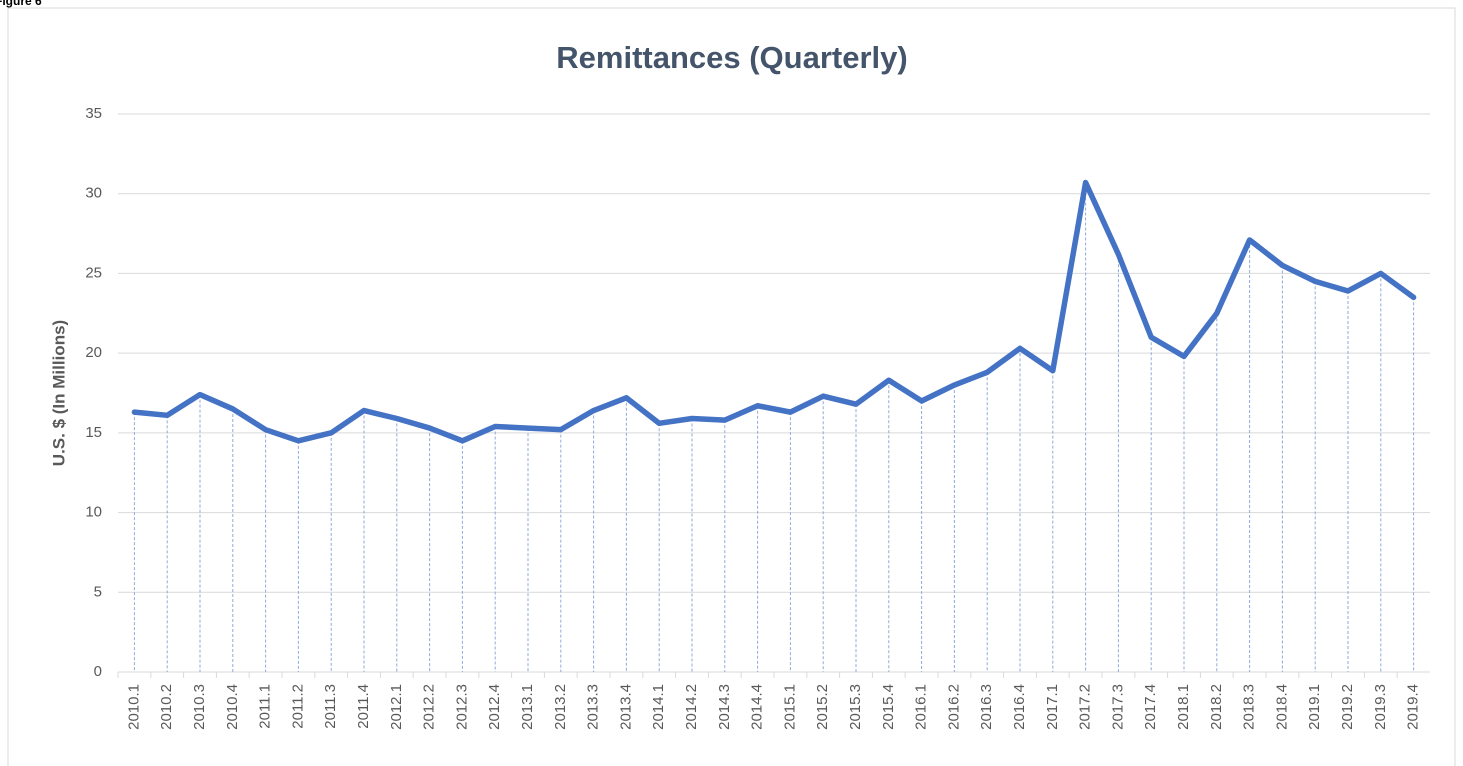 The width and height of the screenshot is (1463, 766). Describe the element at coordinates (921, 707) in the screenshot. I see `x-tick-label: 2016.1` at that location.